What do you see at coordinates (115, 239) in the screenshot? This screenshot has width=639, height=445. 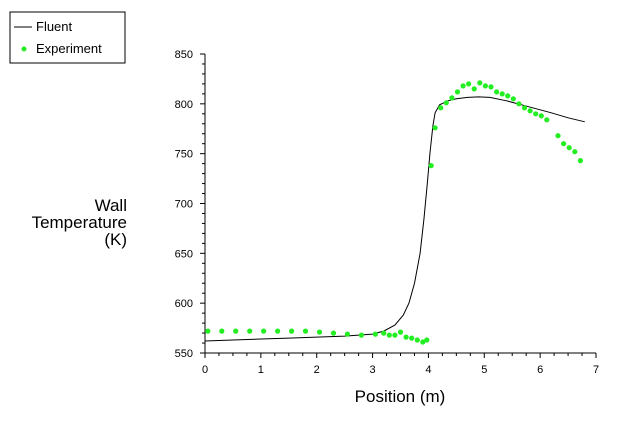 I see `y-axis-title-line-3: (K)` at bounding box center [115, 239].